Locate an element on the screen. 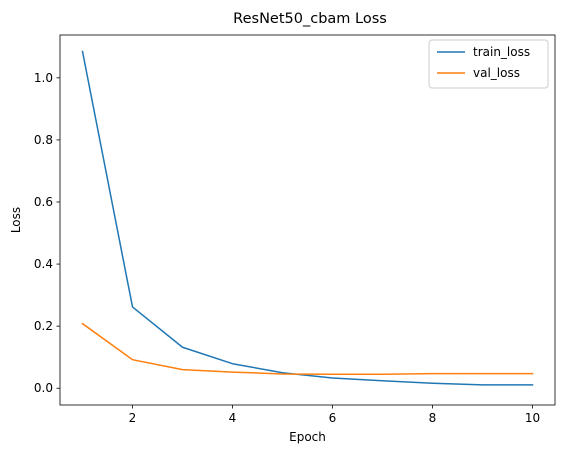  y-axis-label: Loss is located at coordinates (16, 220).